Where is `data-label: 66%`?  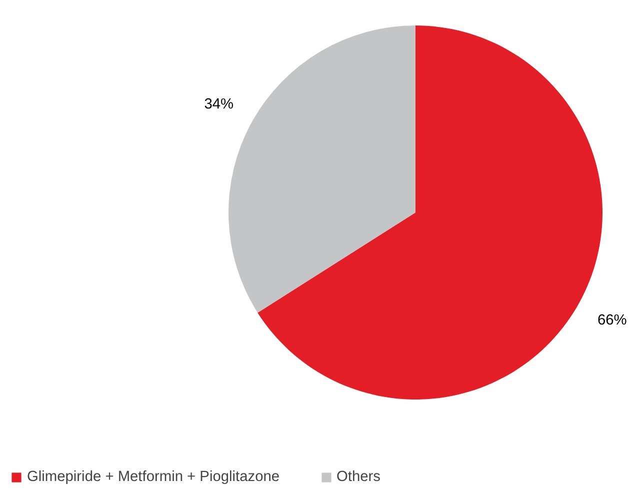
data-label: 66% is located at coordinates (612, 320).